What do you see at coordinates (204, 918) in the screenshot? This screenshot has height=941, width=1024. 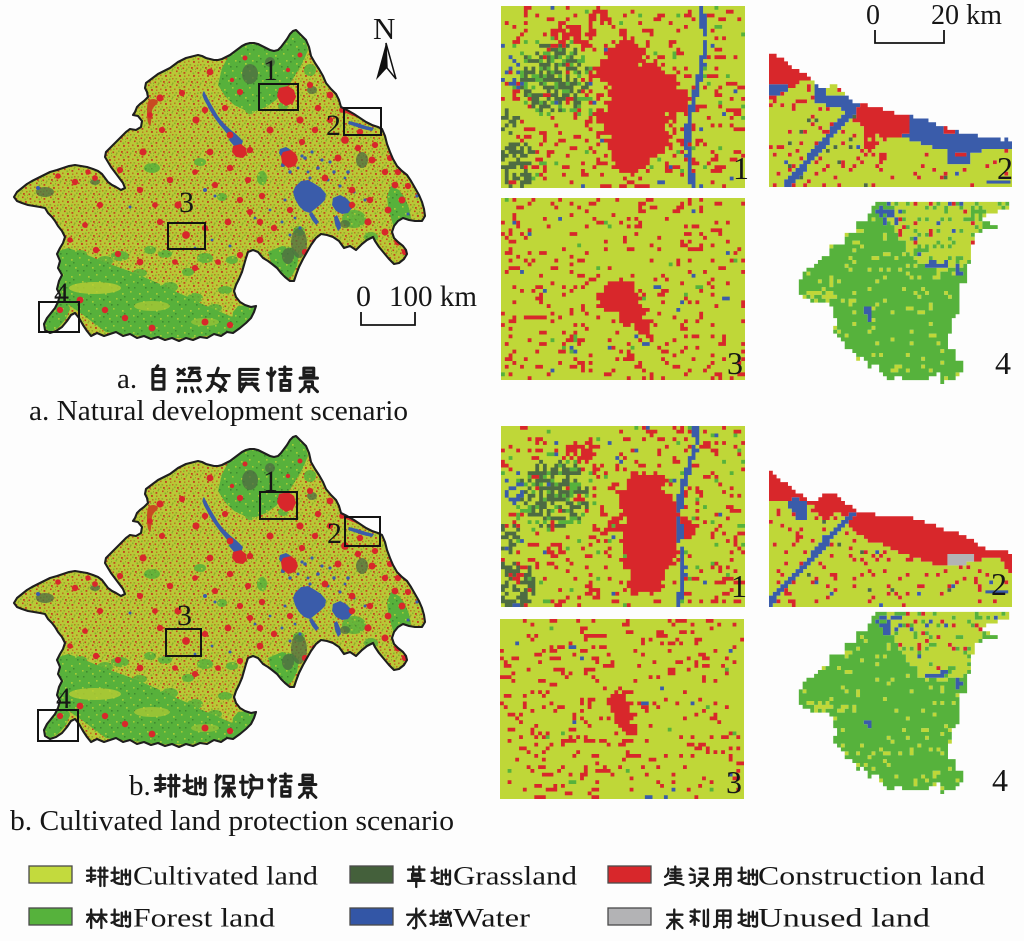 I see `svg-text: Forest land` at bounding box center [204, 918].